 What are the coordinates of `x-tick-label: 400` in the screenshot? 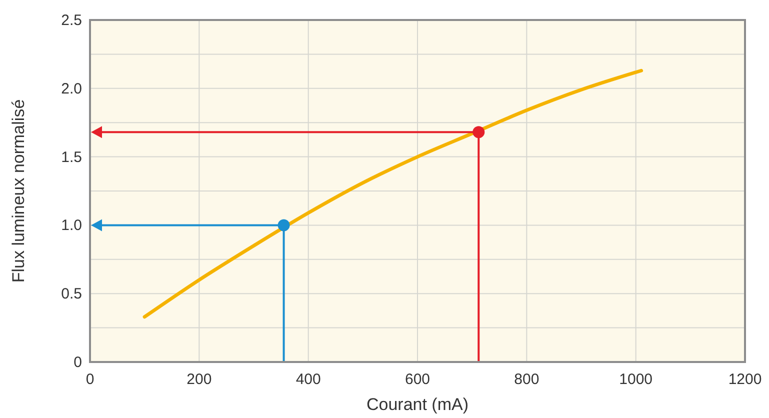 It's located at (308, 379).